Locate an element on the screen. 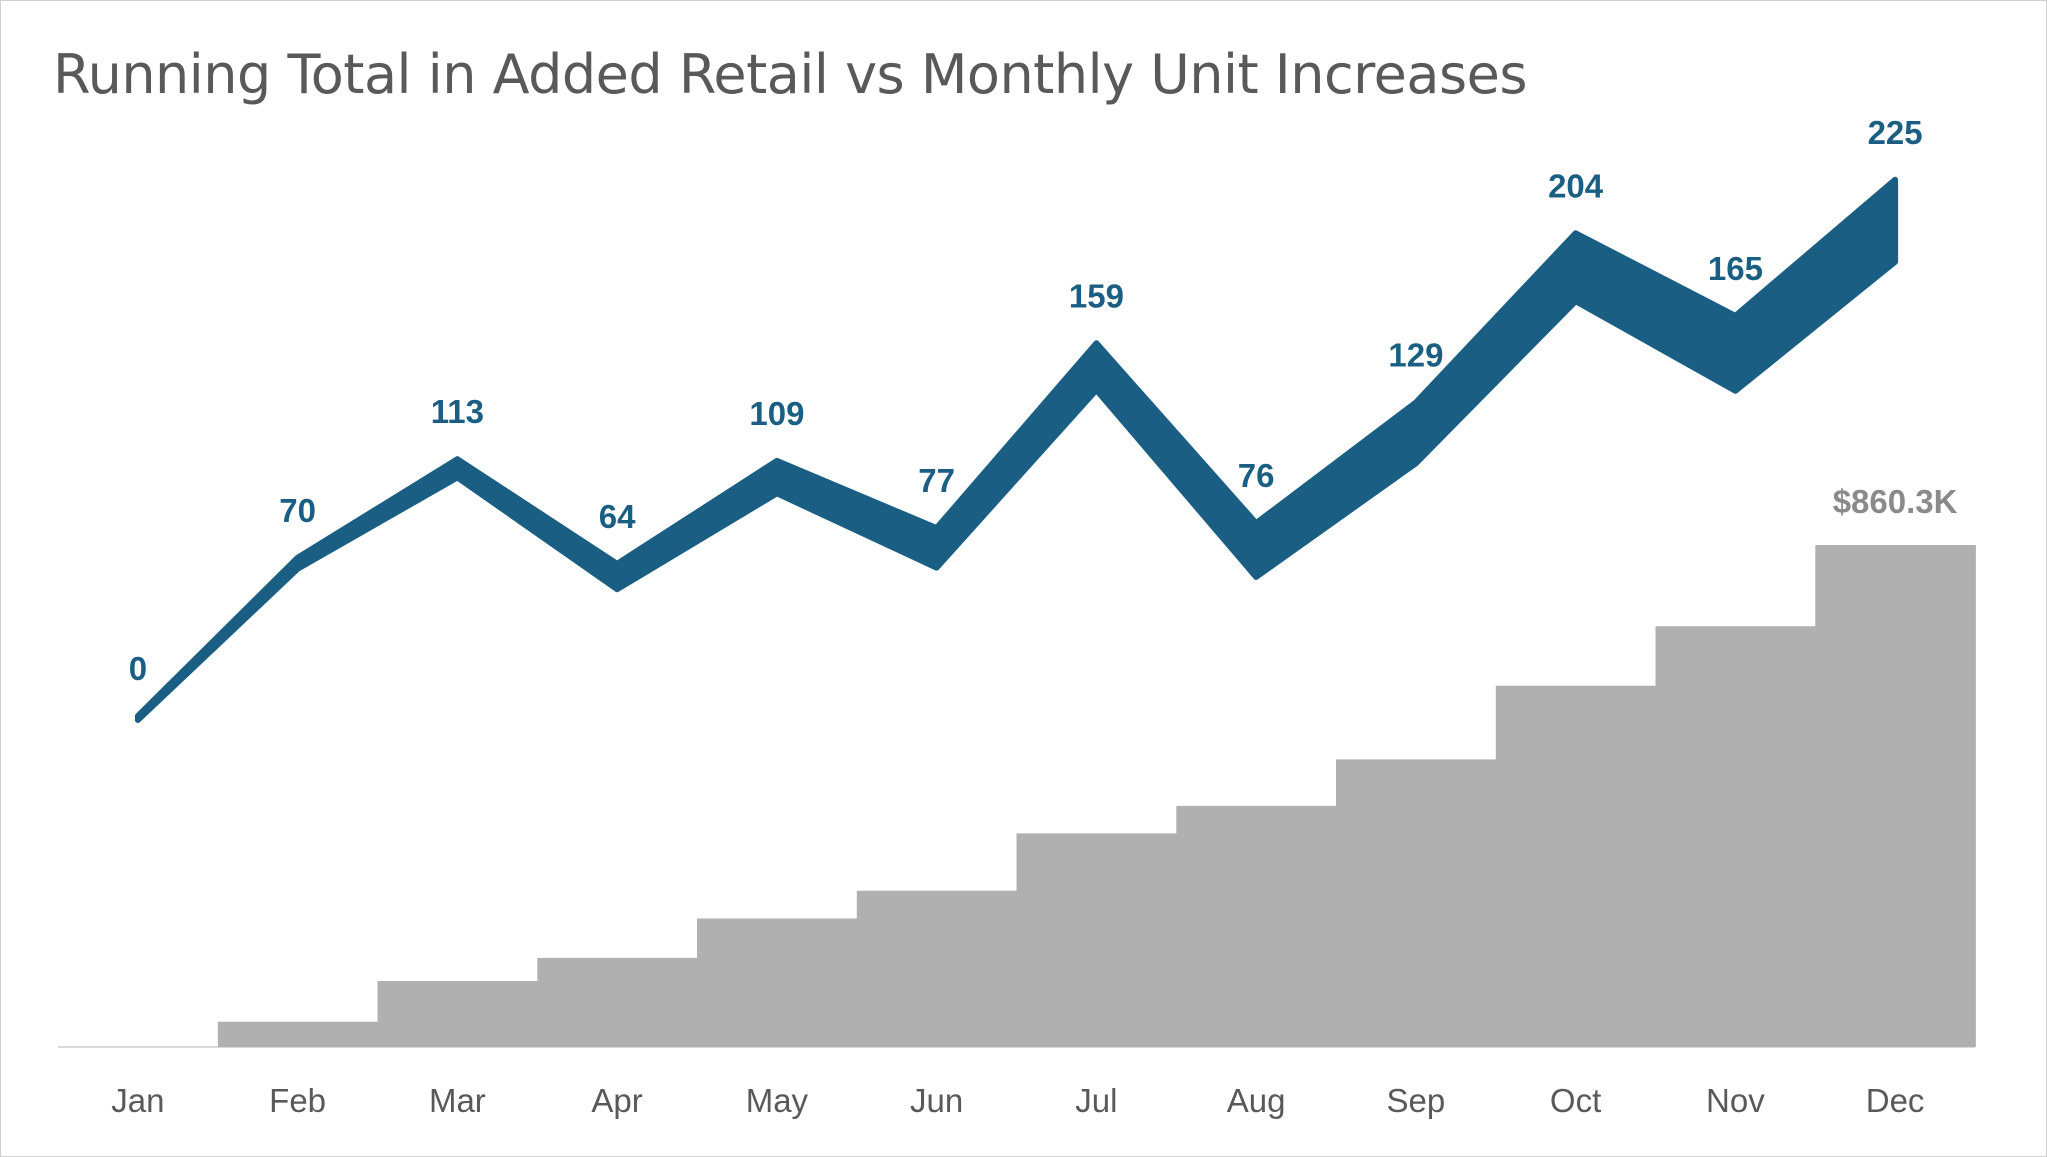 This screenshot has width=2047, height=1157. x-tick-mar: Mar is located at coordinates (457, 1100).